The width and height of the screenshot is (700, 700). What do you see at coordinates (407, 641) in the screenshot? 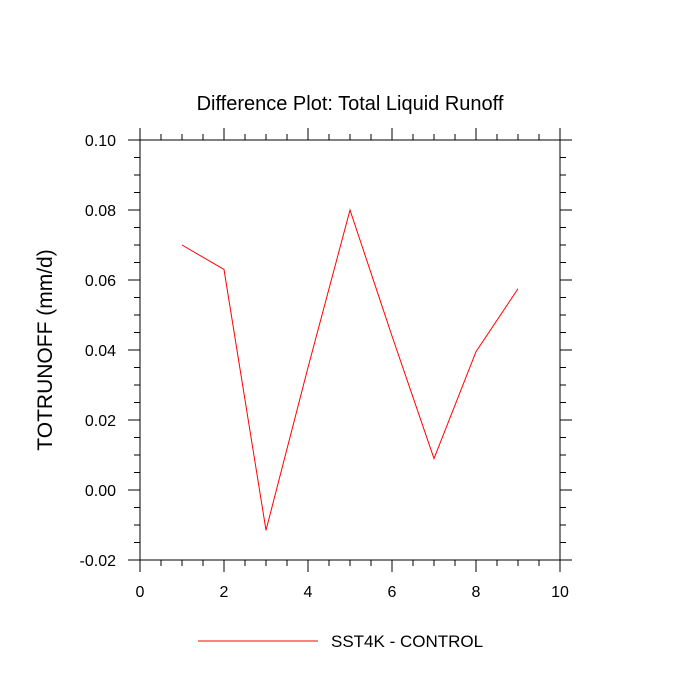
I see `legend-label: SST4K - CONTROL` at bounding box center [407, 641].